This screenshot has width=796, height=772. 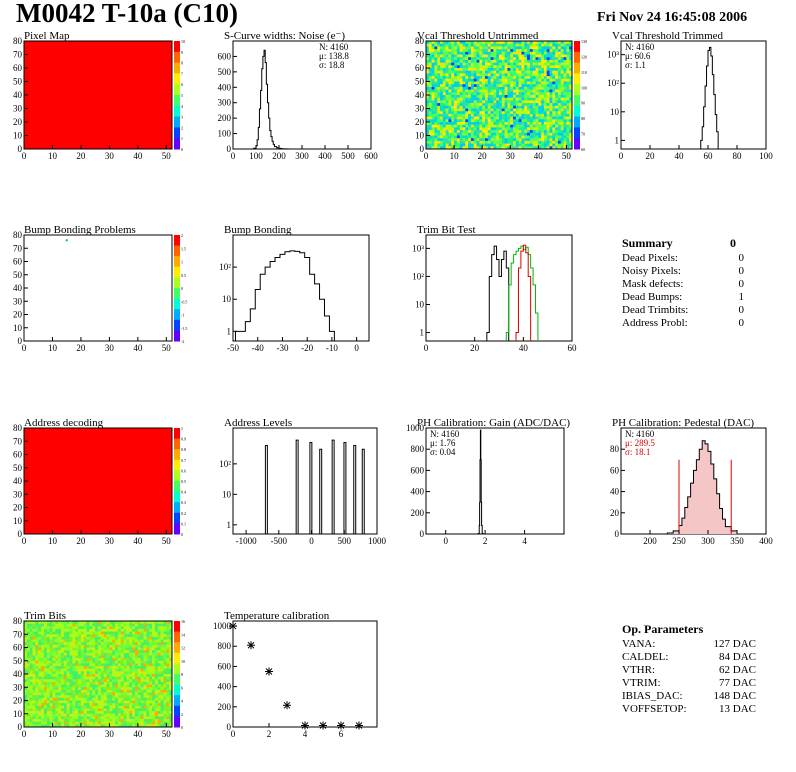 I want to click on colorbar-segment, so click(x=177, y=144).